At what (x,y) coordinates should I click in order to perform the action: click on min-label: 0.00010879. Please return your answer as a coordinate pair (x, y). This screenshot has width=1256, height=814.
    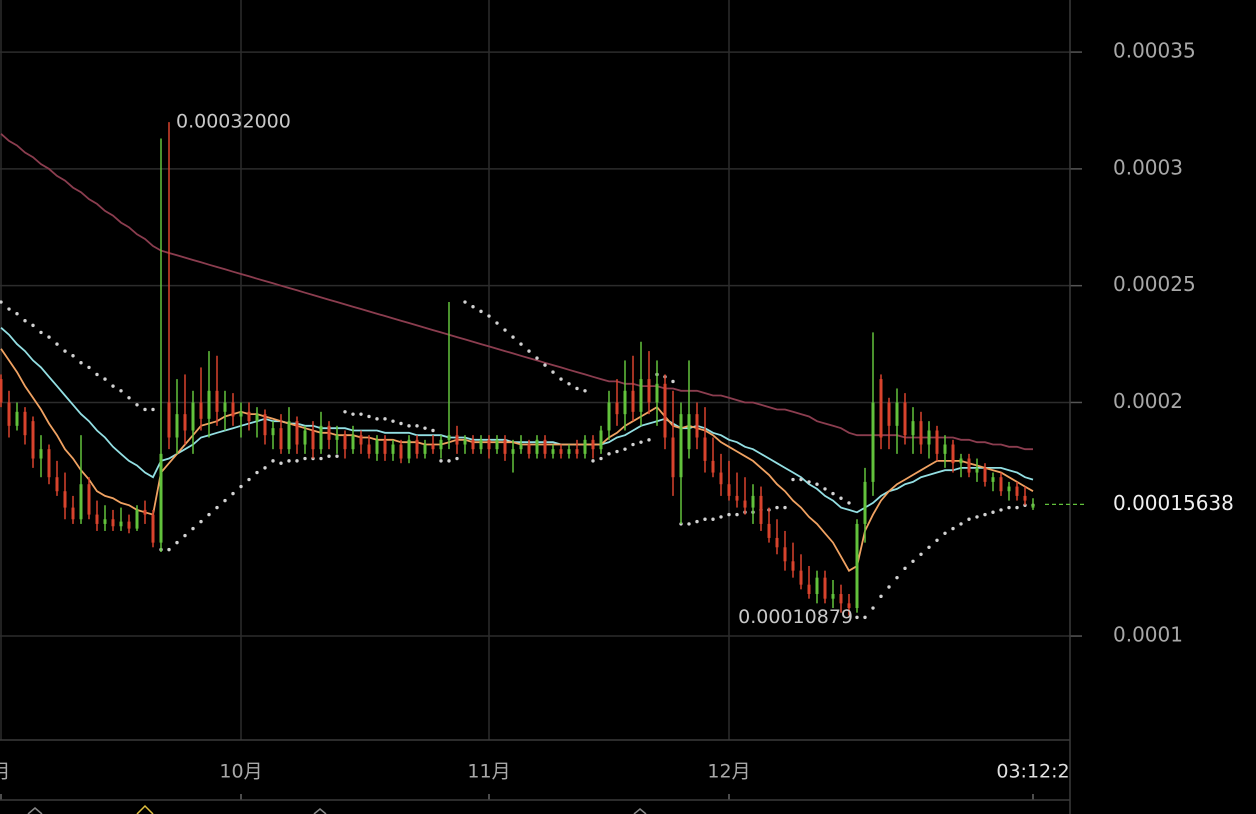
    Looking at the image, I should click on (795, 617).